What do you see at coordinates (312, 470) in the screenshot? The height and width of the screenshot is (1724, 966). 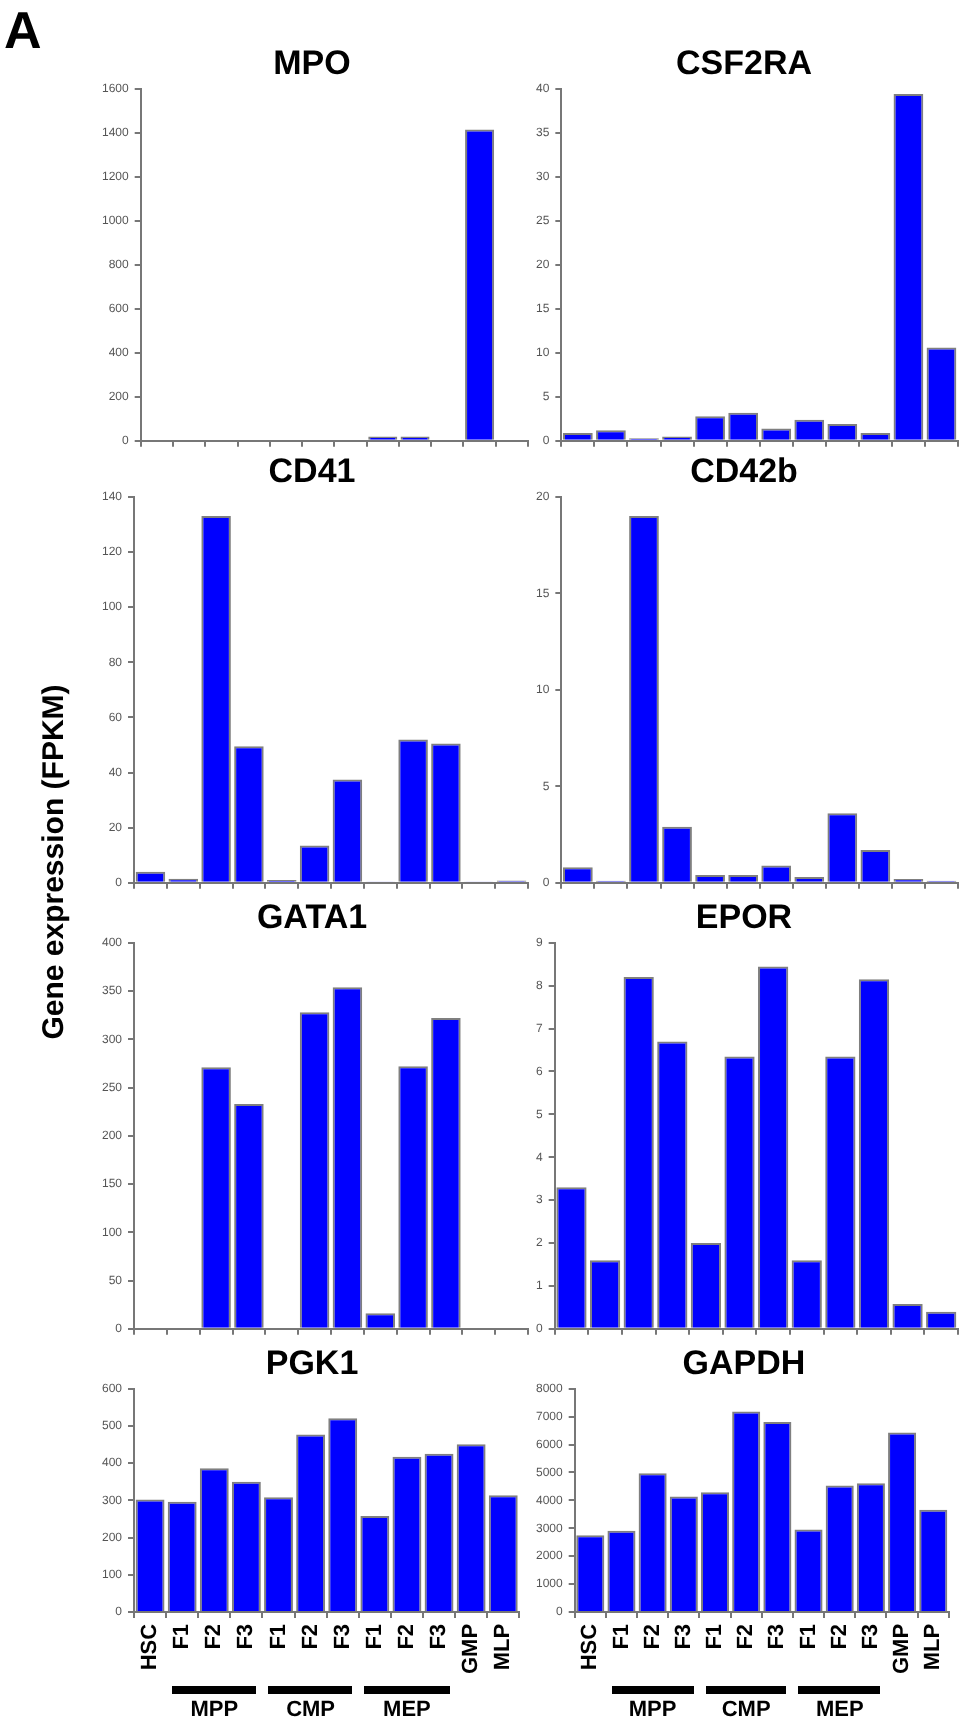 I see `chart-title: CD41` at bounding box center [312, 470].